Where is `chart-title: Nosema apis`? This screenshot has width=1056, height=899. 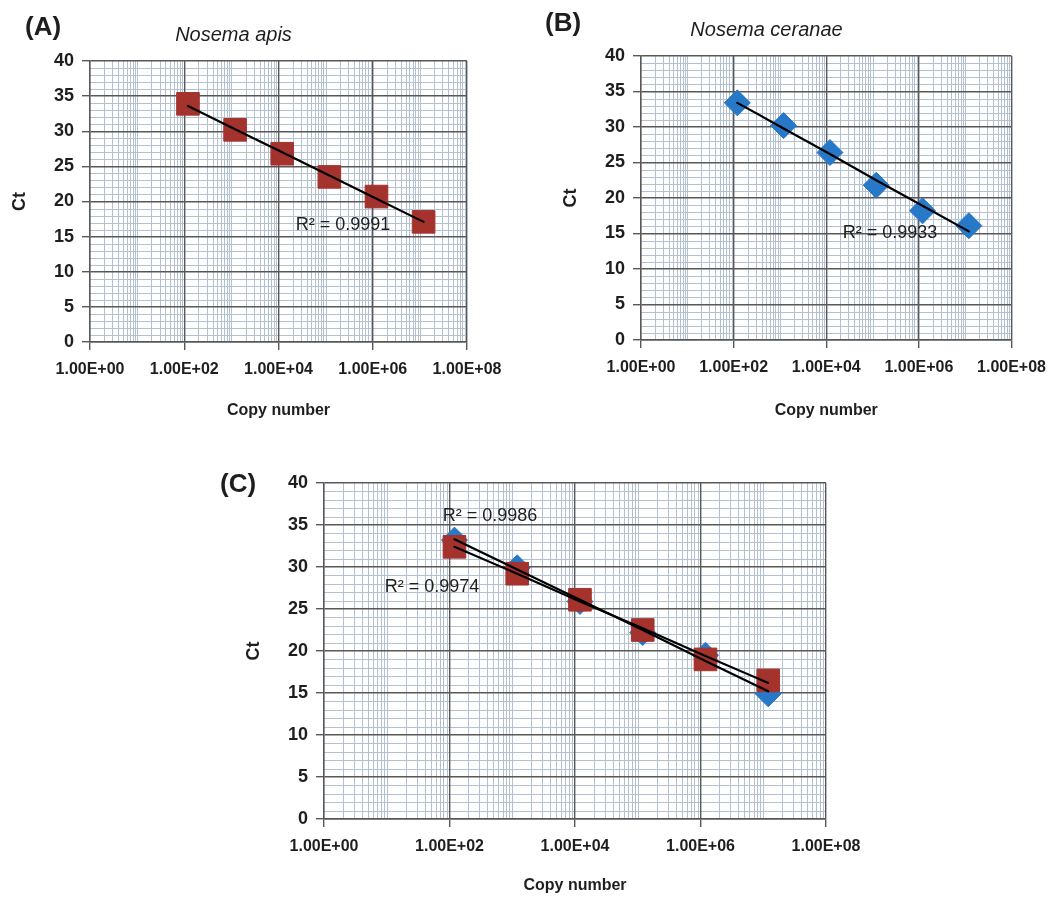 chart-title: Nosema apis is located at coordinates (233, 33).